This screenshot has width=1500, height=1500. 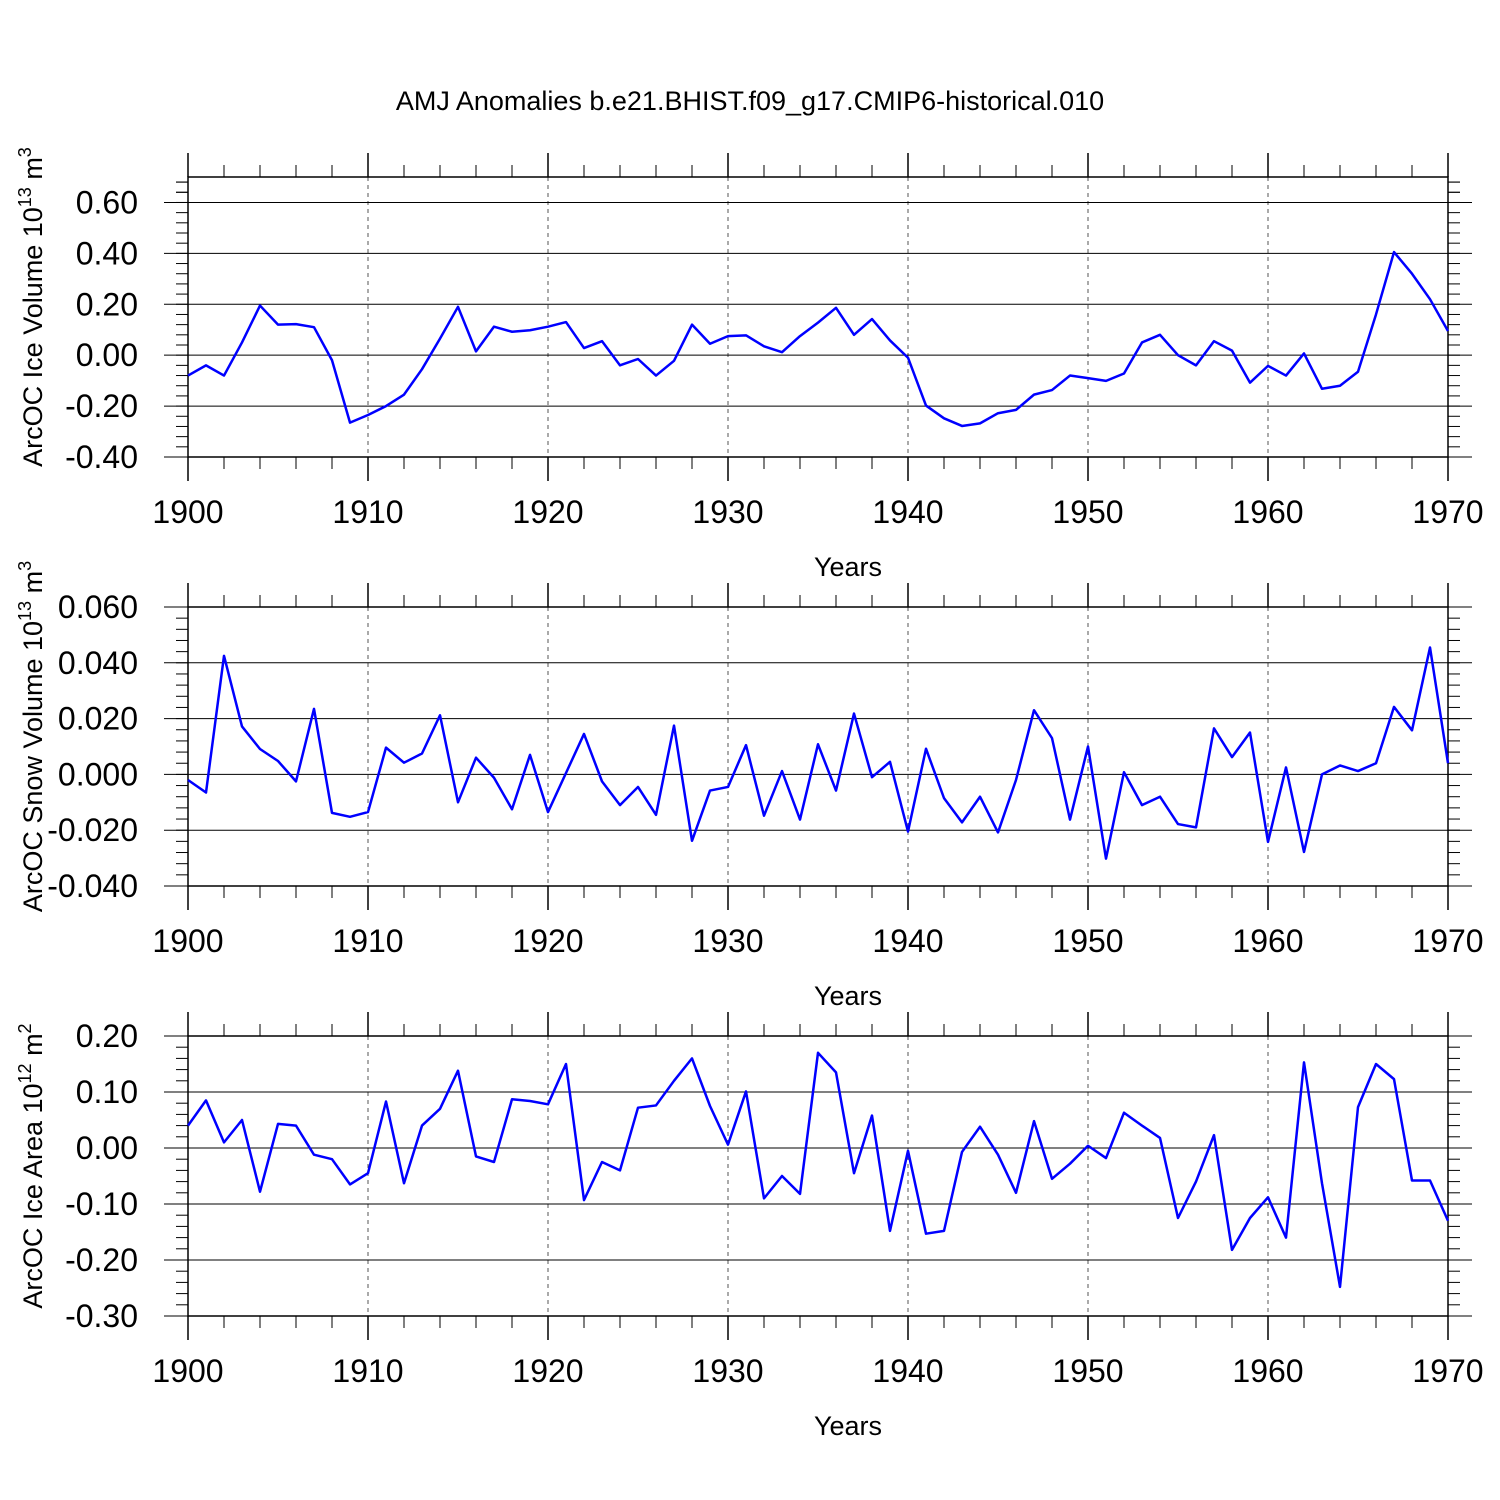 What do you see at coordinates (31, 736) in the screenshot?
I see `y-axis-label: ArcOC Snow Volume 1013 m3` at bounding box center [31, 736].